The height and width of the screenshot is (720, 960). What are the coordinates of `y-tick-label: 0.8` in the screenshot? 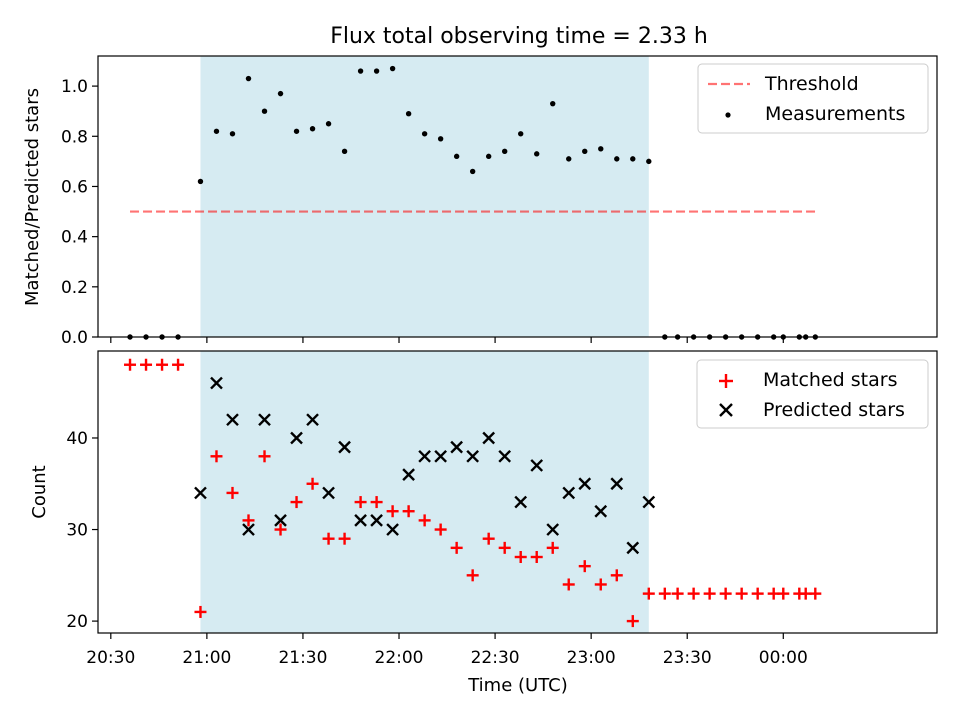 It's located at (74, 137).